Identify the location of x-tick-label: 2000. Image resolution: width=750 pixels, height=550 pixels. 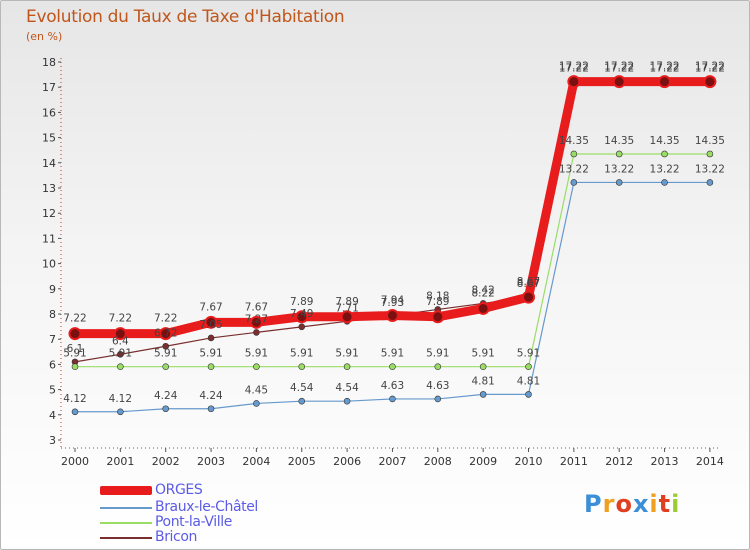
(75, 461).